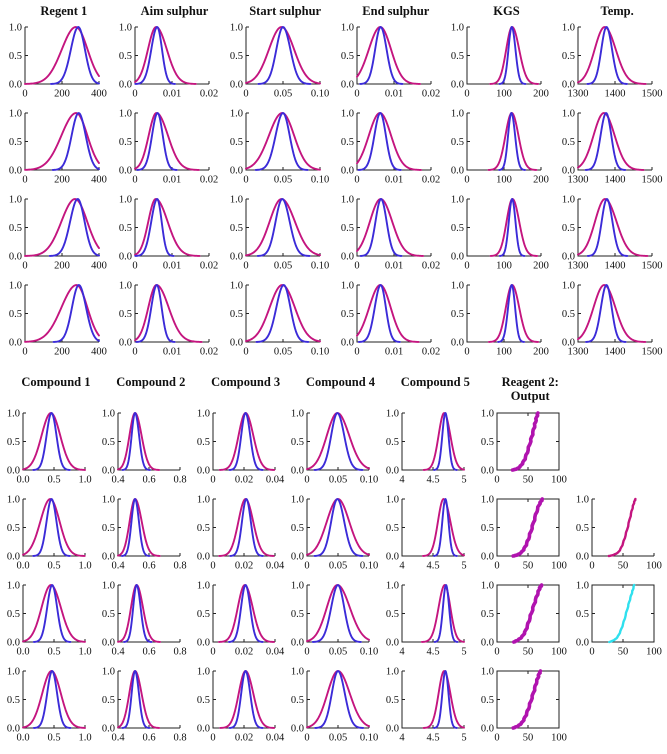 This screenshot has height=754, width=667. Describe the element at coordinates (615, 266) in the screenshot. I see `x-tick-label: 1400` at that location.